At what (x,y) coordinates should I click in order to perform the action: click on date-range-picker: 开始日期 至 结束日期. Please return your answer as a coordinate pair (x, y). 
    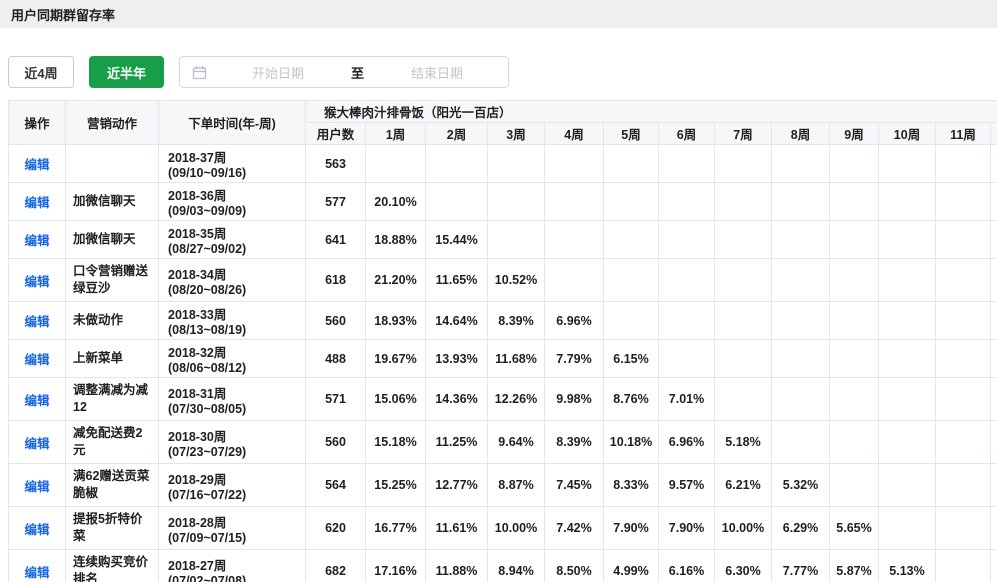
    Looking at the image, I should click on (344, 72).